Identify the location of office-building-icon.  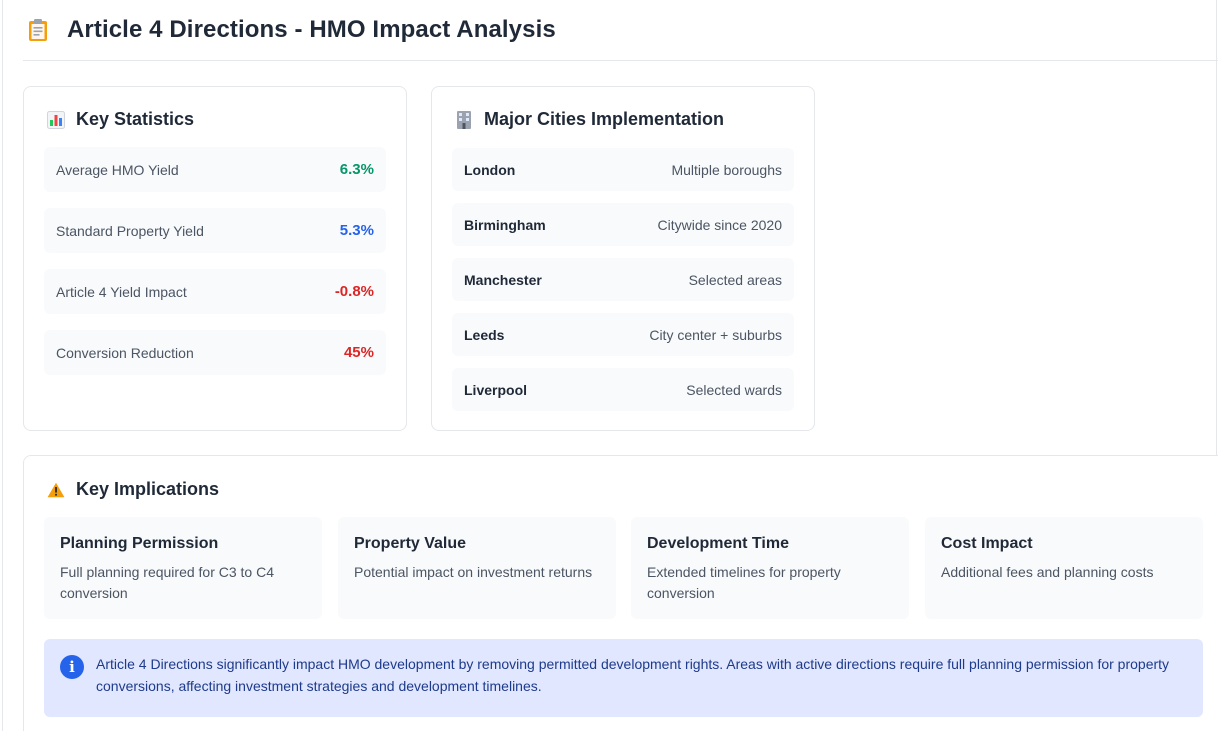
(464, 120).